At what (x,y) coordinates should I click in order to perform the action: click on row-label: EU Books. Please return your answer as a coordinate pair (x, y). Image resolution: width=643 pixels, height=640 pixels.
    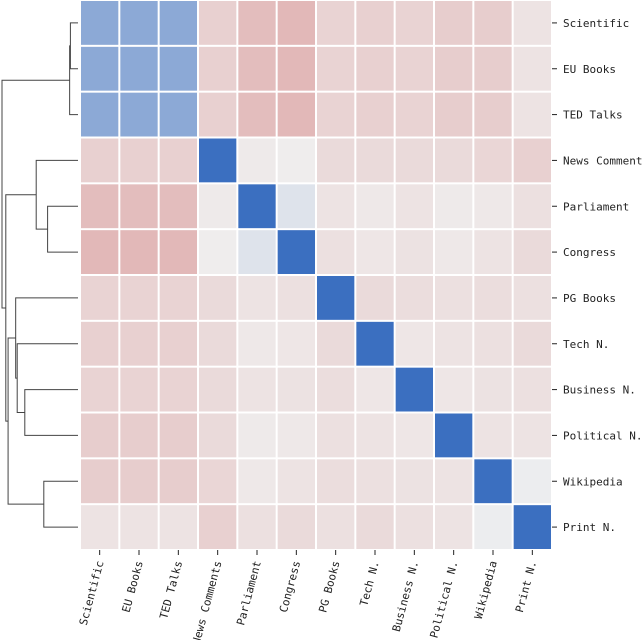
    Looking at the image, I should click on (589, 69).